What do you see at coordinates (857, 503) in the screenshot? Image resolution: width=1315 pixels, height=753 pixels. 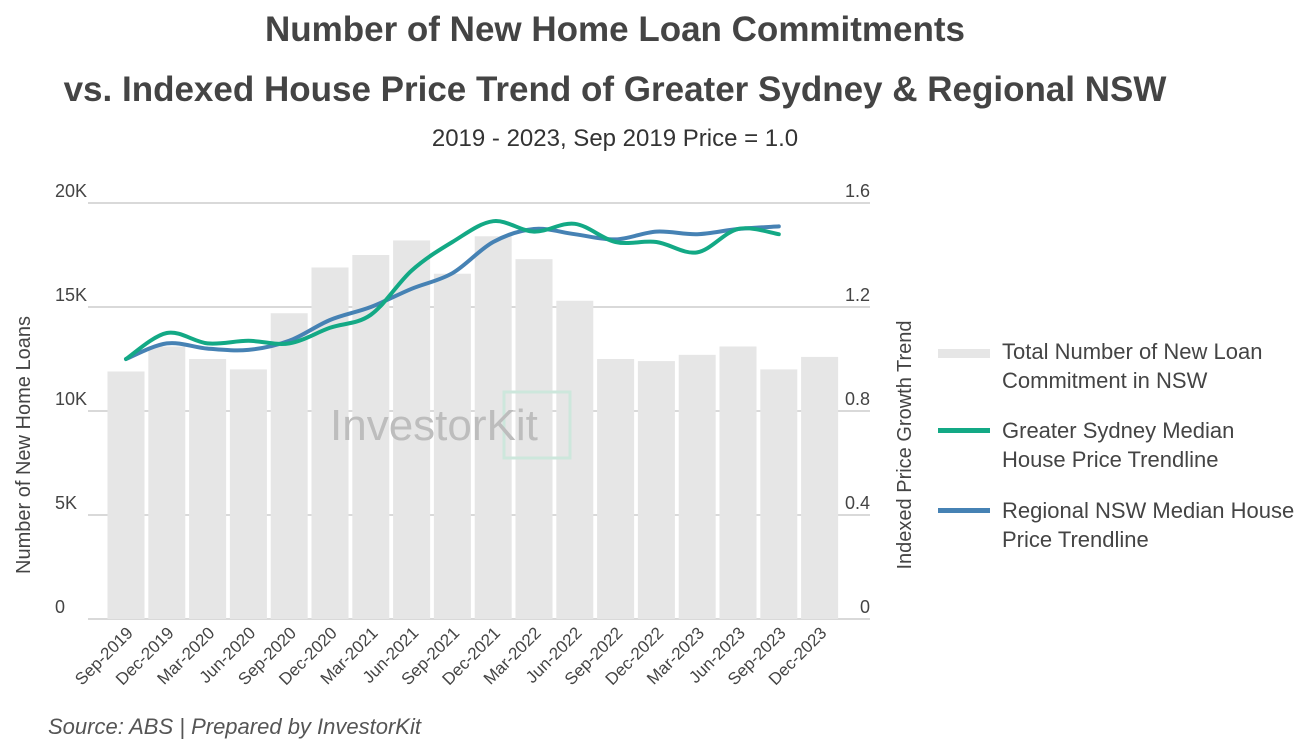 I see `y2-tick-label: 0.4` at bounding box center [857, 503].